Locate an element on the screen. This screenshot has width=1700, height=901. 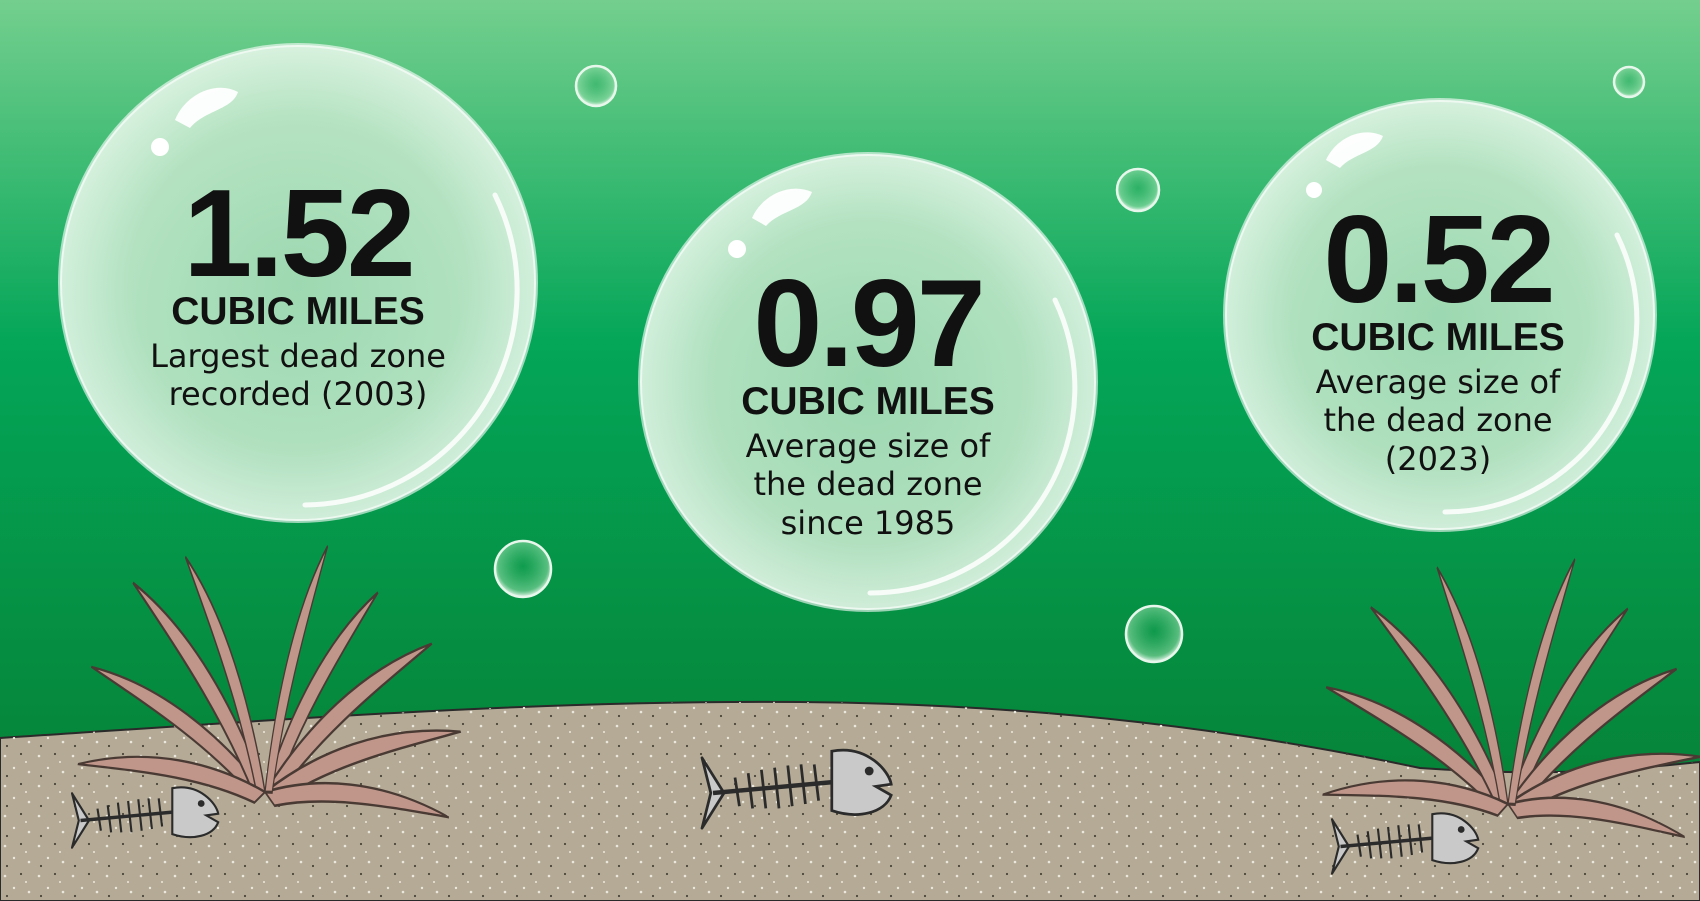
stat-value: 0.97 is located at coordinates (869, 324).